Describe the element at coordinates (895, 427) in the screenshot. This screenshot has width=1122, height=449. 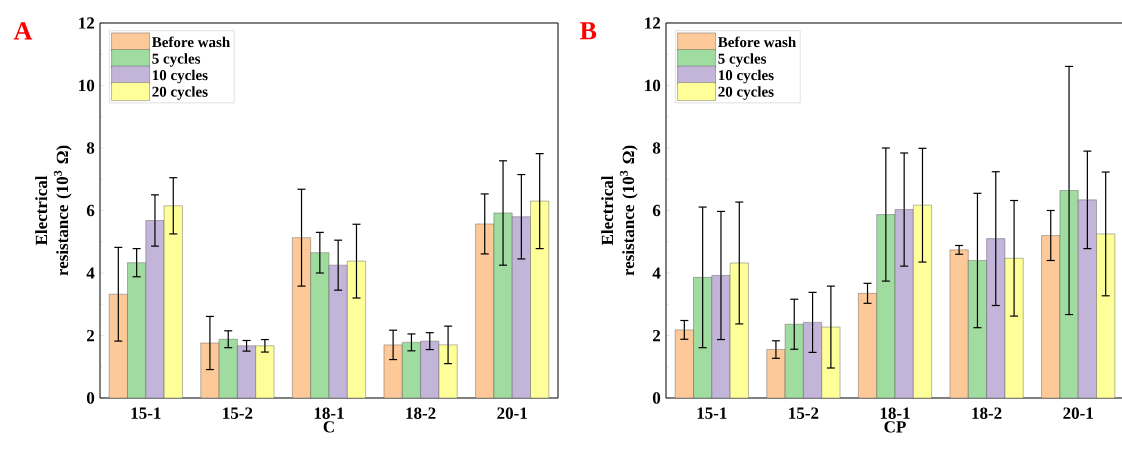
I see `x-axis-title: CP` at that location.